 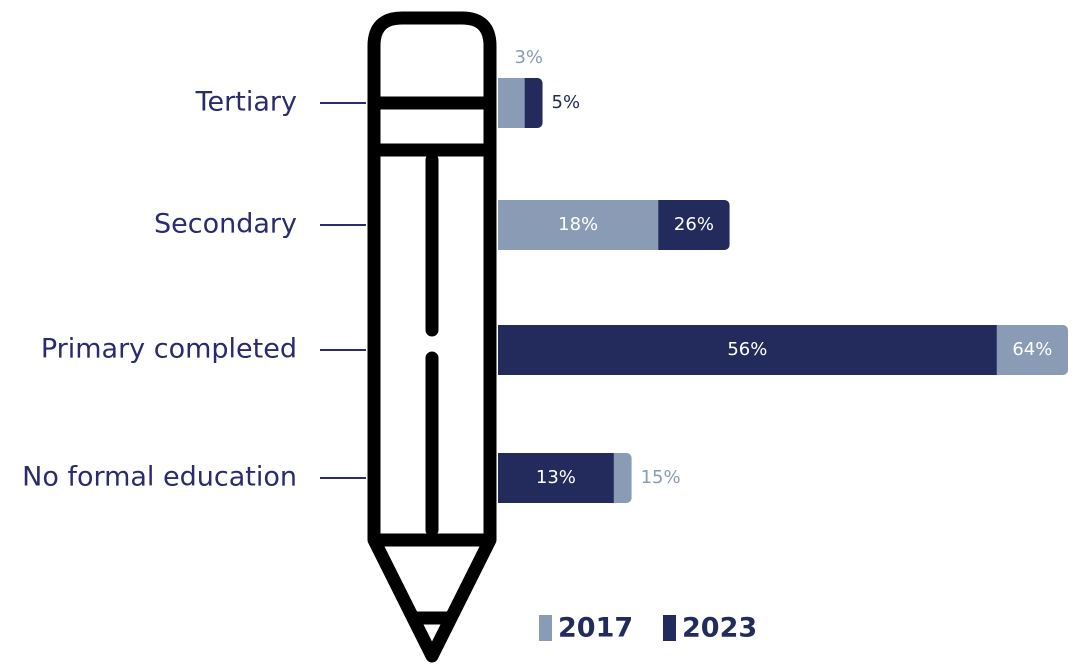 What do you see at coordinates (432, 337) in the screenshot?
I see `pencil-icon` at bounding box center [432, 337].